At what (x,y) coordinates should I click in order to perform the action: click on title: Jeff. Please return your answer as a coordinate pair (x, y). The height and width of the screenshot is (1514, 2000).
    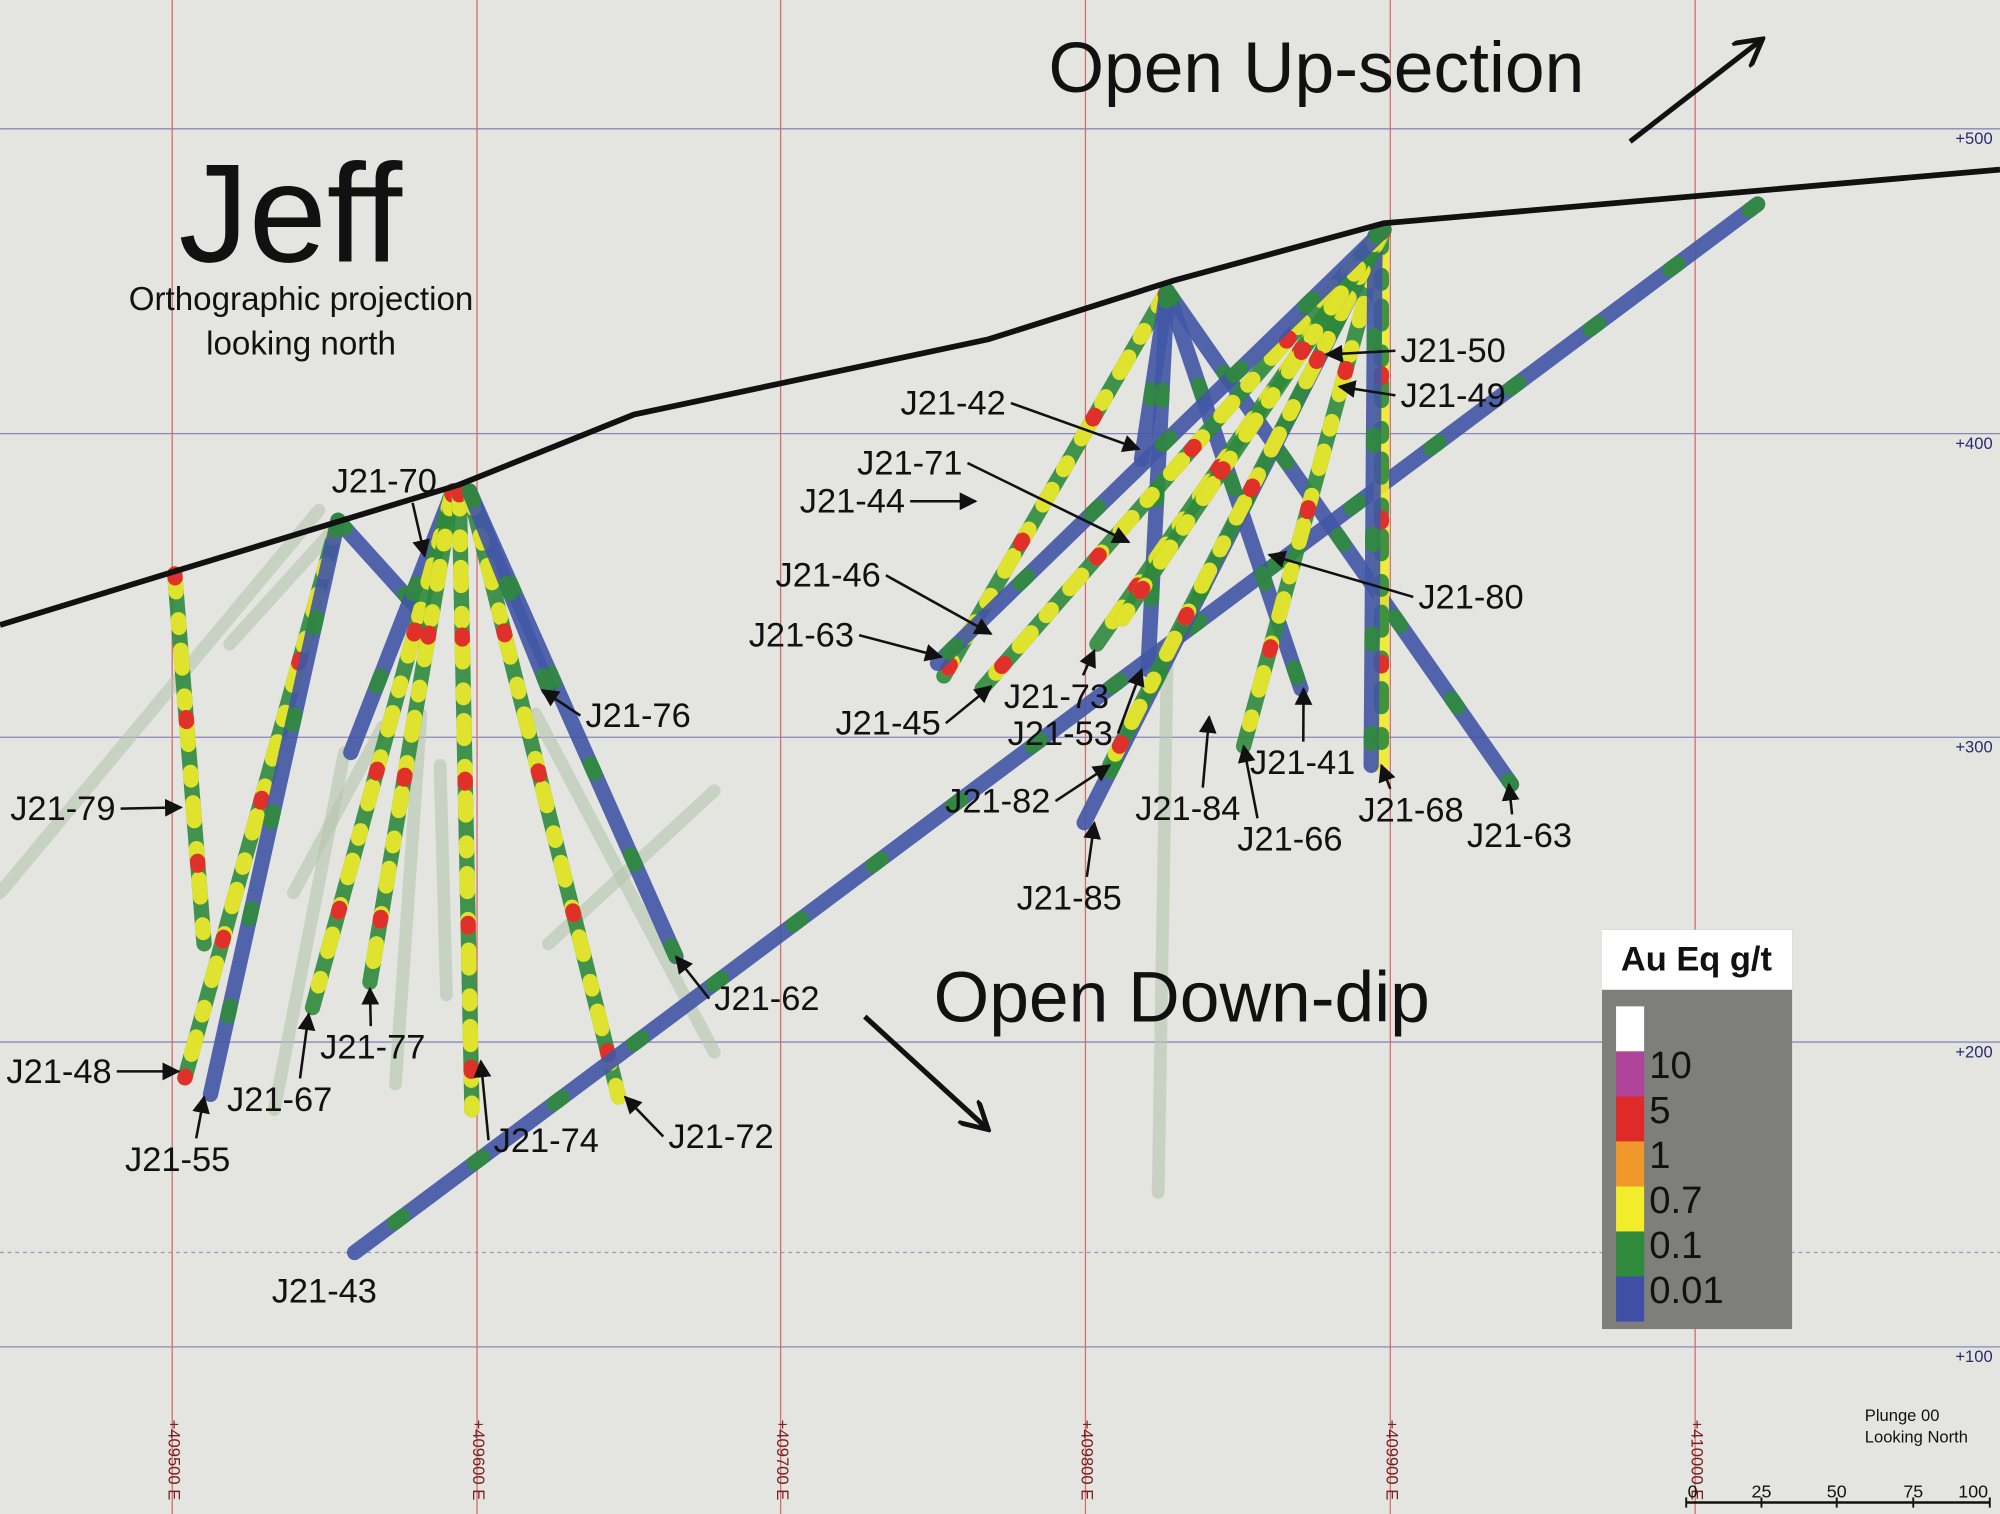
    Looking at the image, I should click on (291, 212).